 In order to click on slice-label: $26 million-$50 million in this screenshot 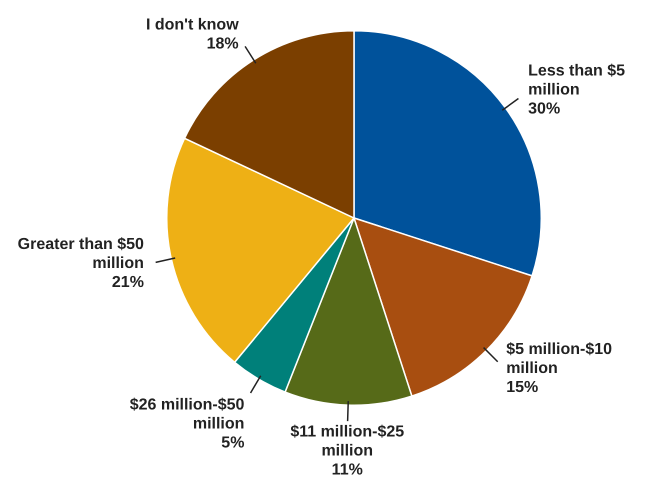, I will do `click(187, 414)`.